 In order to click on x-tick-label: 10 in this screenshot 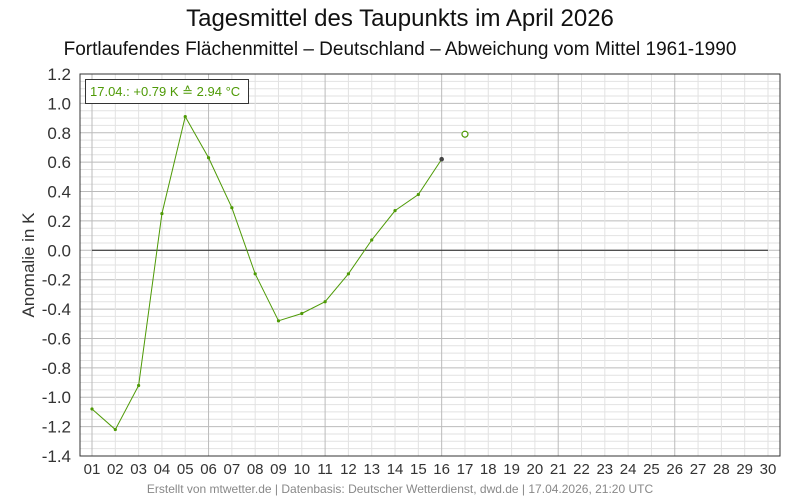, I will do `click(301, 469)`.